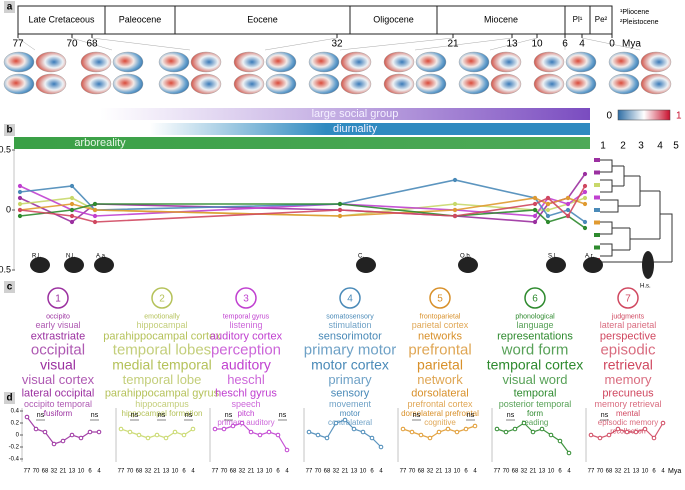 The height and width of the screenshot is (490, 685). What do you see at coordinates (246, 393) in the screenshot?
I see `cluster-word: heschl gyrus` at bounding box center [246, 393].